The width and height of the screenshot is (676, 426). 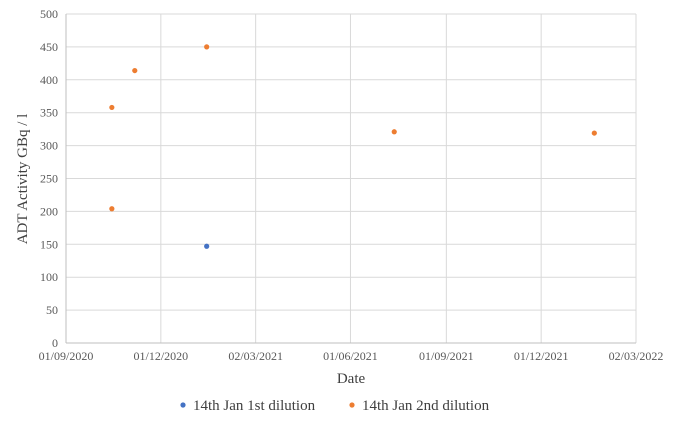 I want to click on y-tick-label: 350, so click(x=49, y=113).